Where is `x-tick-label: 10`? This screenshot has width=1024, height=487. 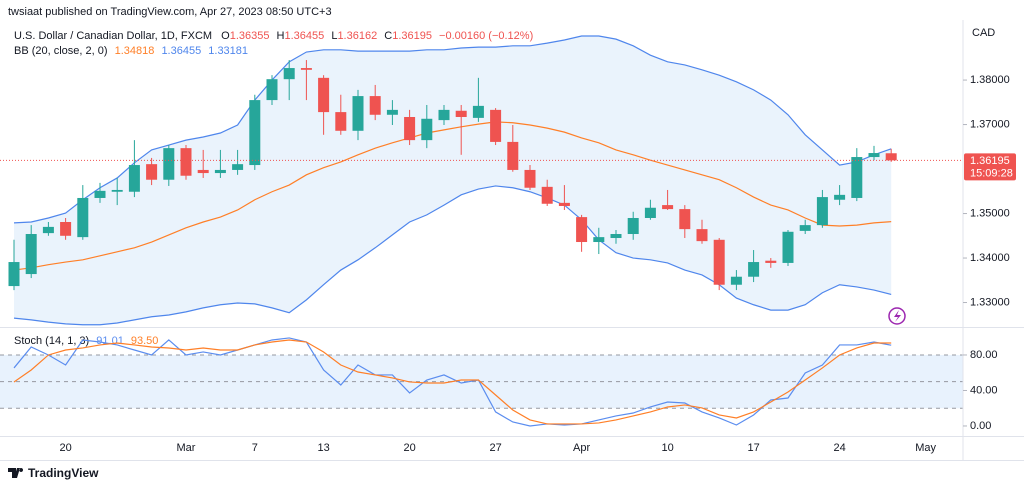 x-tick-label: 10 is located at coordinates (667, 448).